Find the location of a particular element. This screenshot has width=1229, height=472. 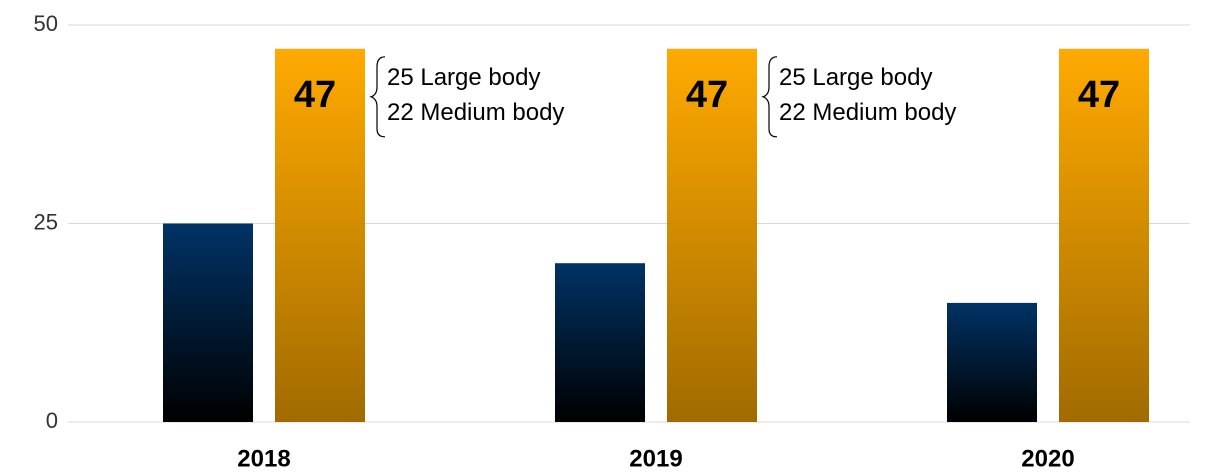

y-tick-label: 0 is located at coordinates (52, 420).